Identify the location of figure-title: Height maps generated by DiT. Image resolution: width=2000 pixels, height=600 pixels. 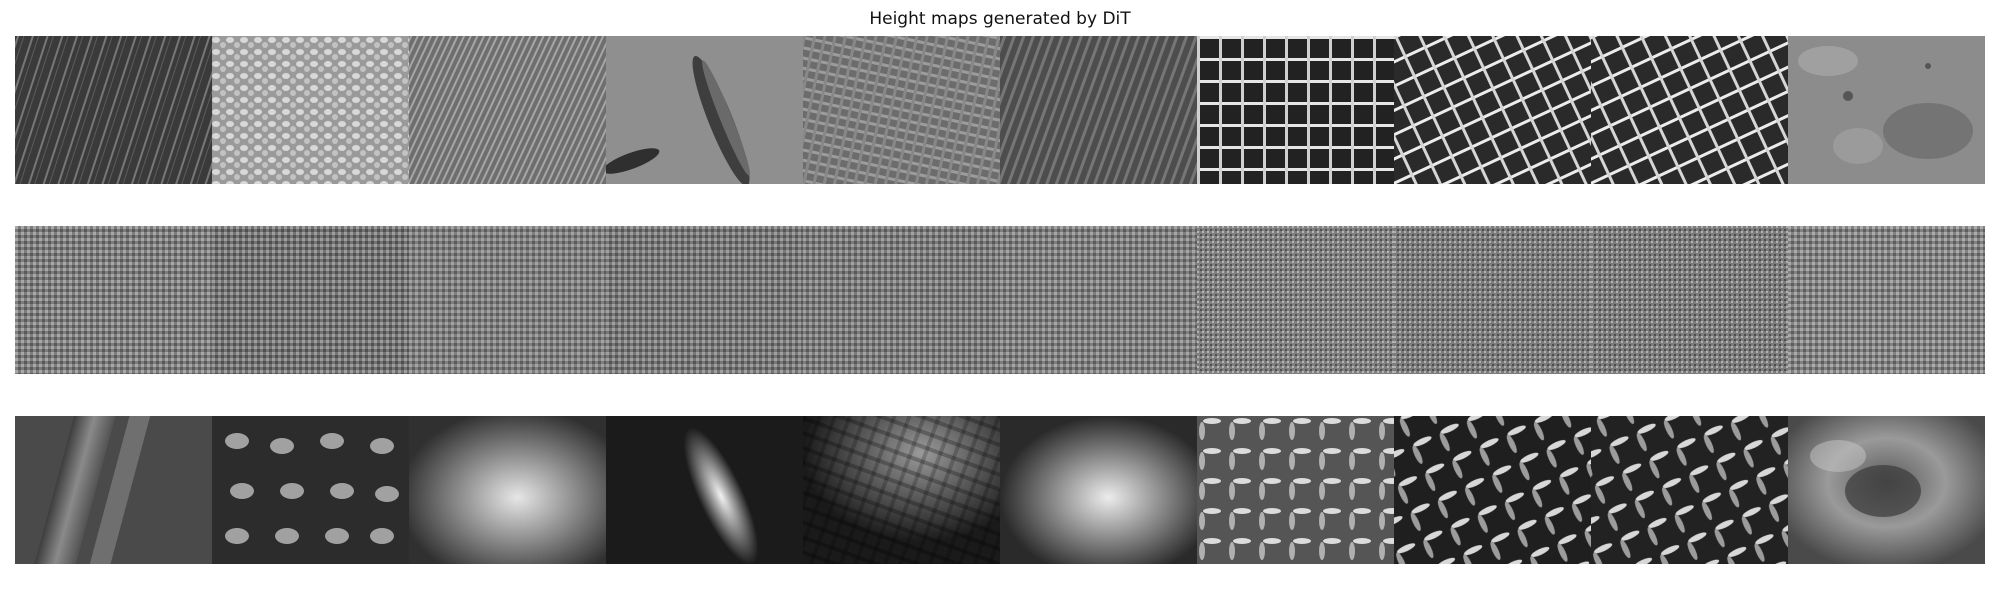
(1000, 19).